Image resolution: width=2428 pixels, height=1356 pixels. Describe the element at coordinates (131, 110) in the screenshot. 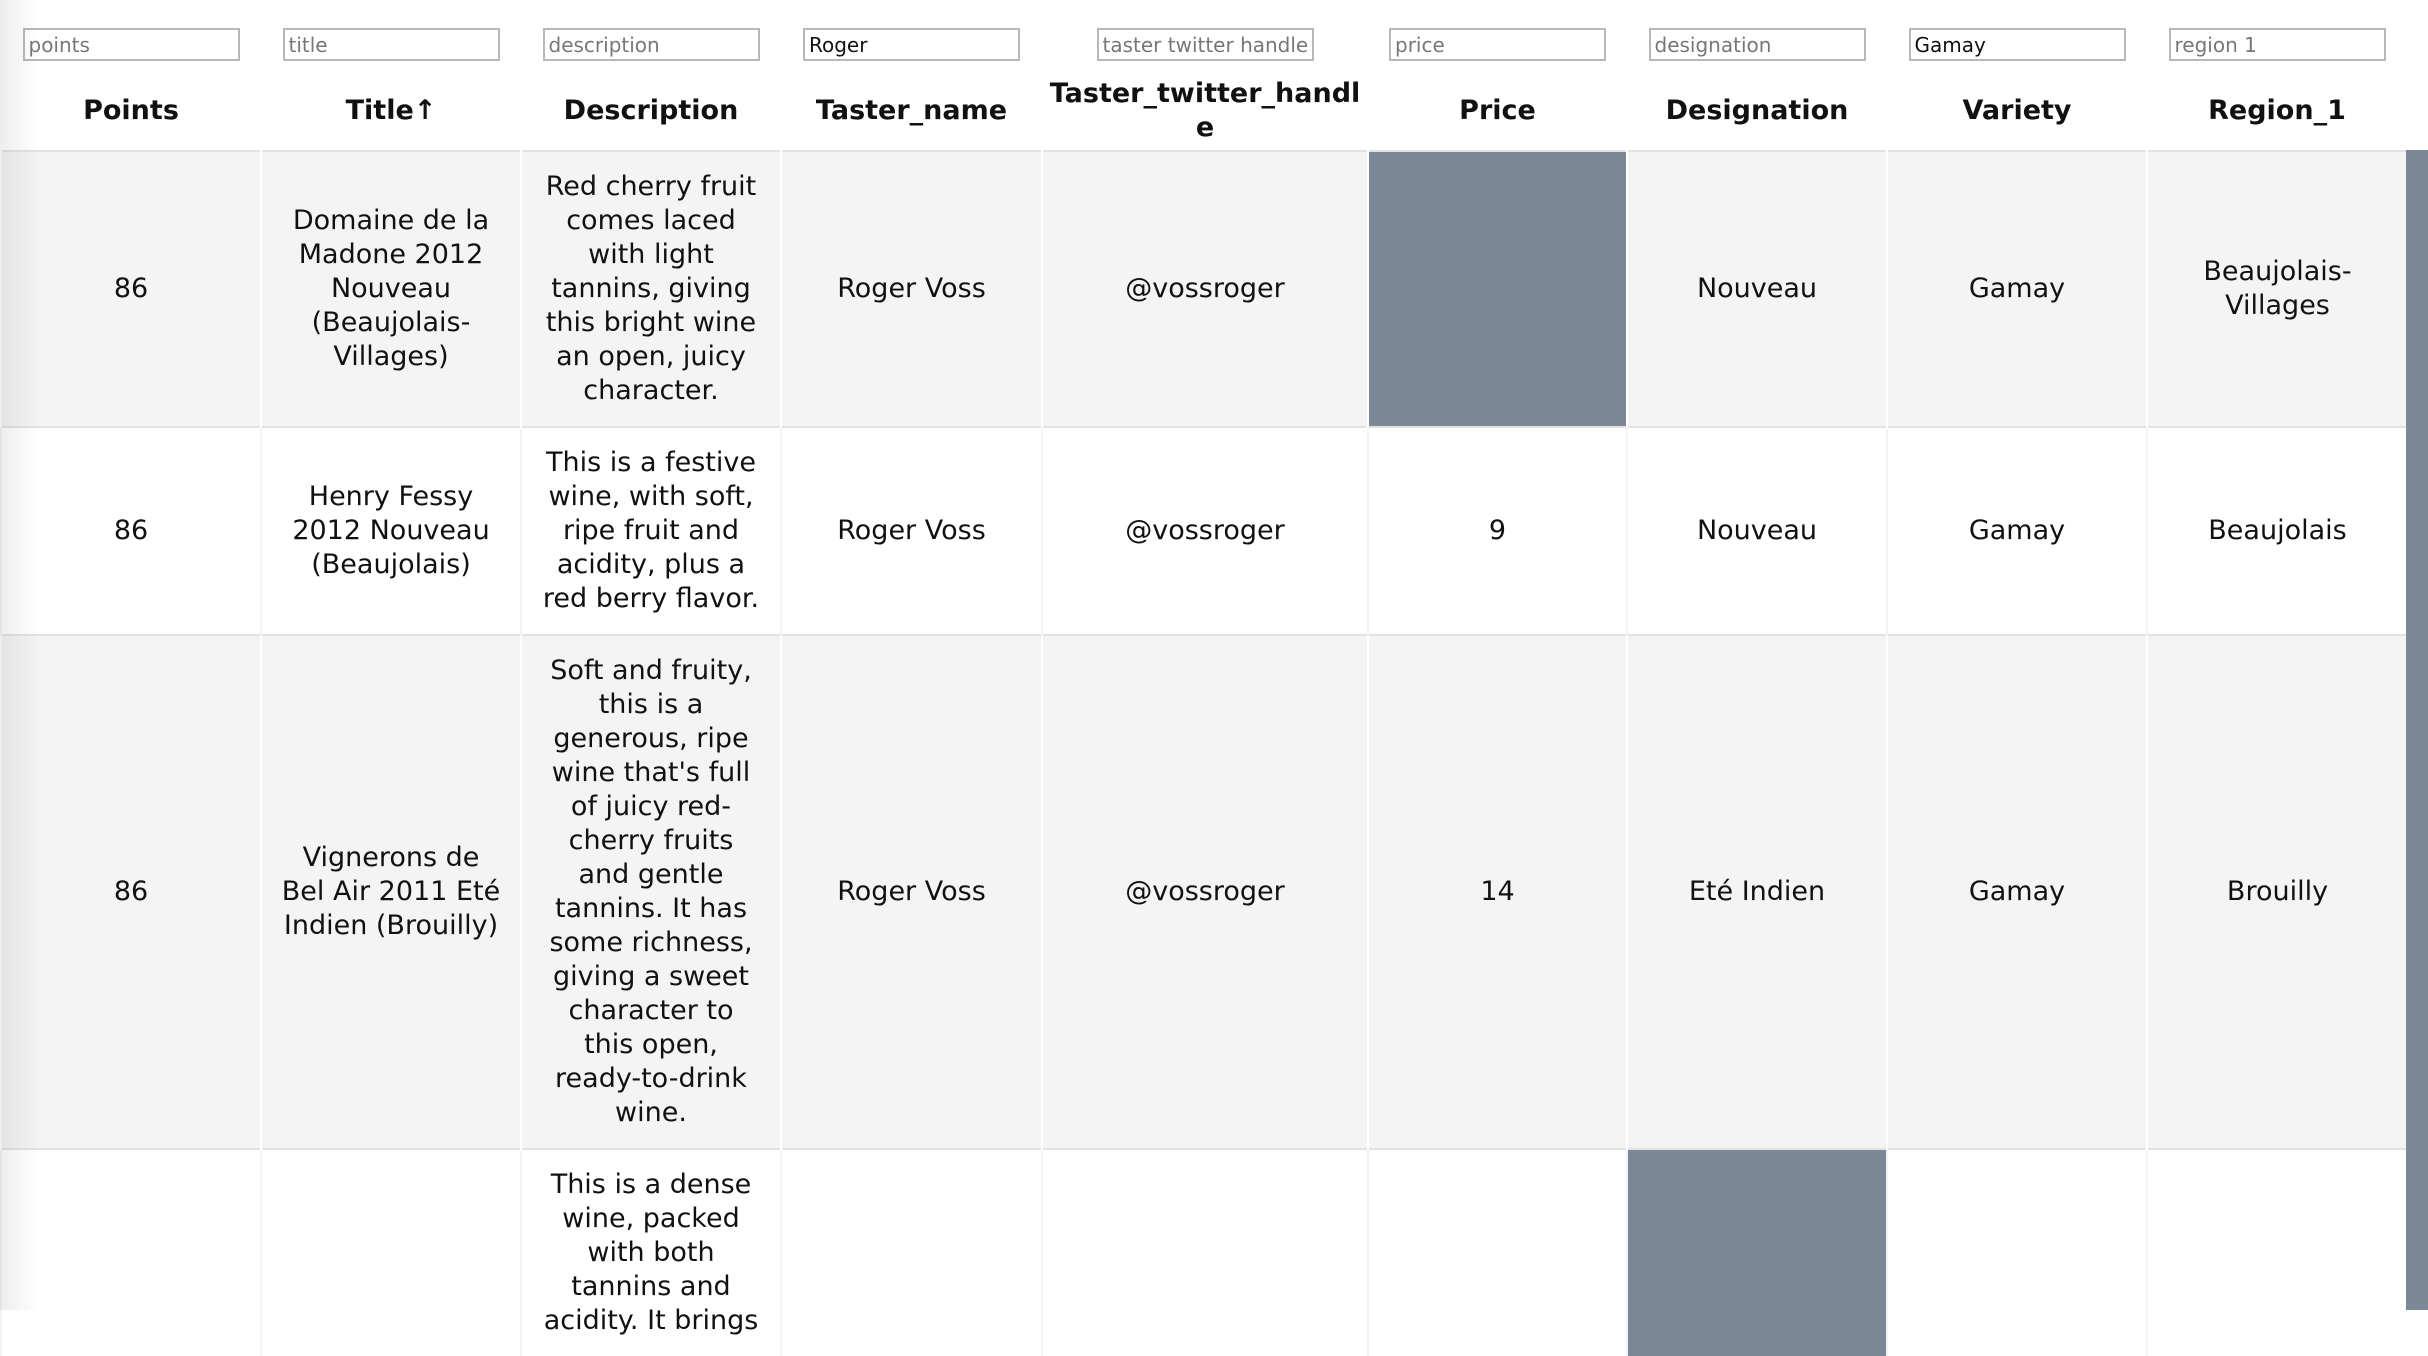

I see `column-header: Points` at that location.